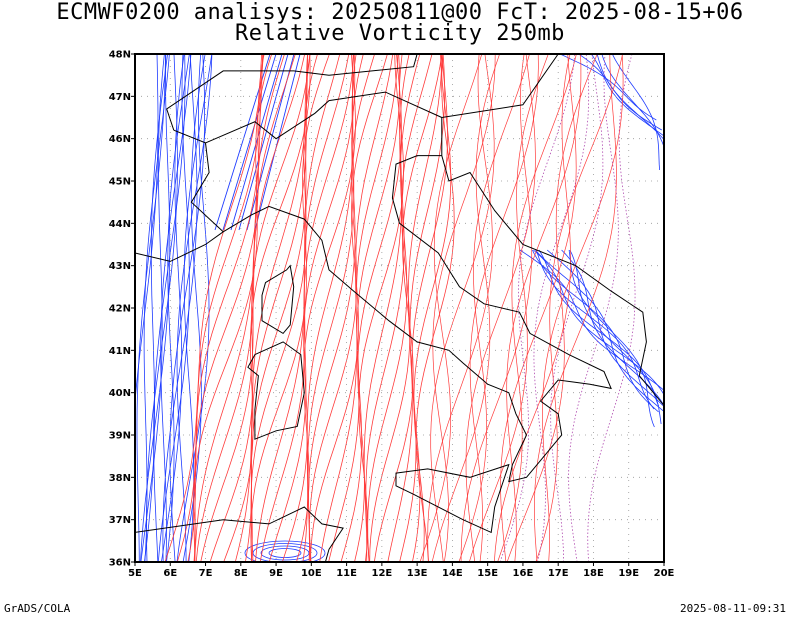 The image size is (800, 618). What do you see at coordinates (733, 608) in the screenshot?
I see `footer-timestamp: 2025-08-11-09:31` at bounding box center [733, 608].